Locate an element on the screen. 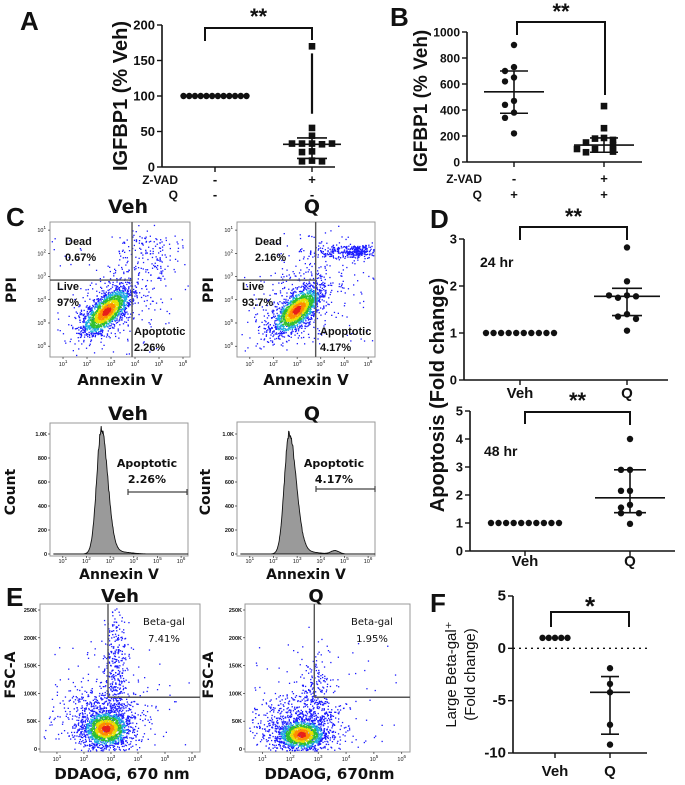  y-tick-label: 50 is located at coordinates (148, 131).